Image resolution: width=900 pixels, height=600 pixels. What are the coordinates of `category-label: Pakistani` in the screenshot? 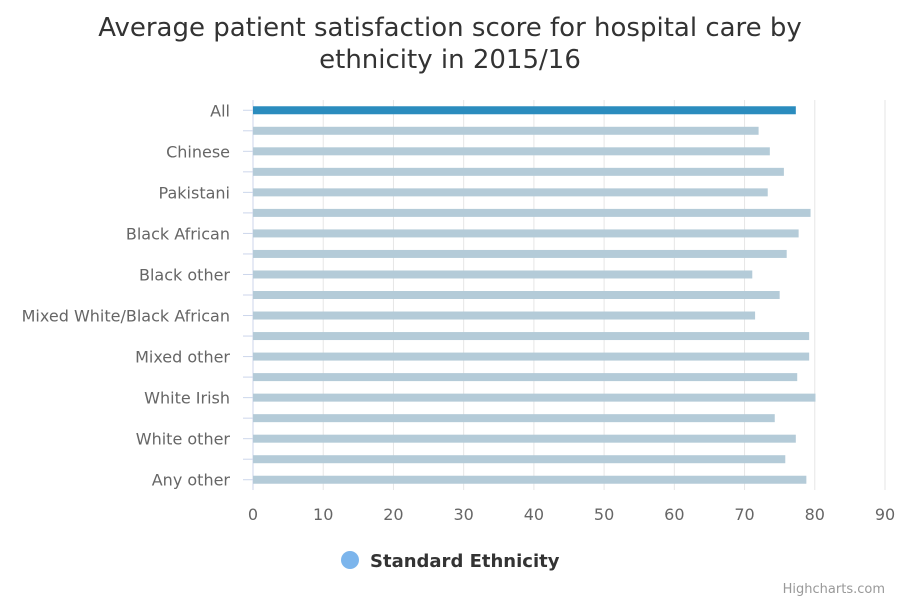 It's located at (194, 192).